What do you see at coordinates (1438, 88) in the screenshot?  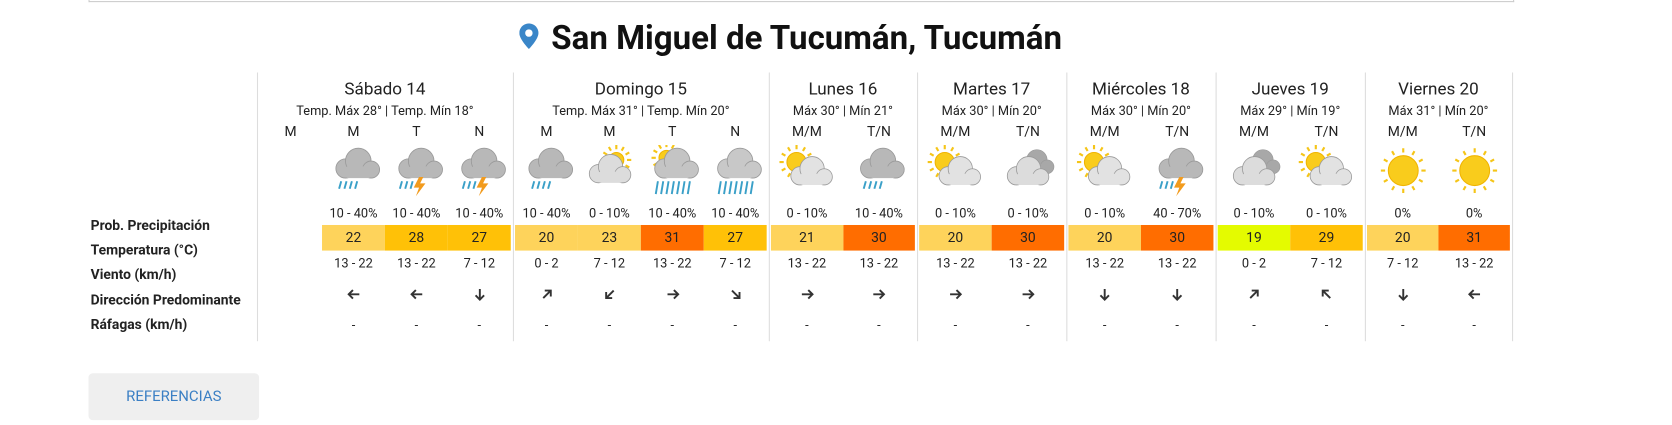 I see `day-name: Viernes 20` at bounding box center [1438, 88].